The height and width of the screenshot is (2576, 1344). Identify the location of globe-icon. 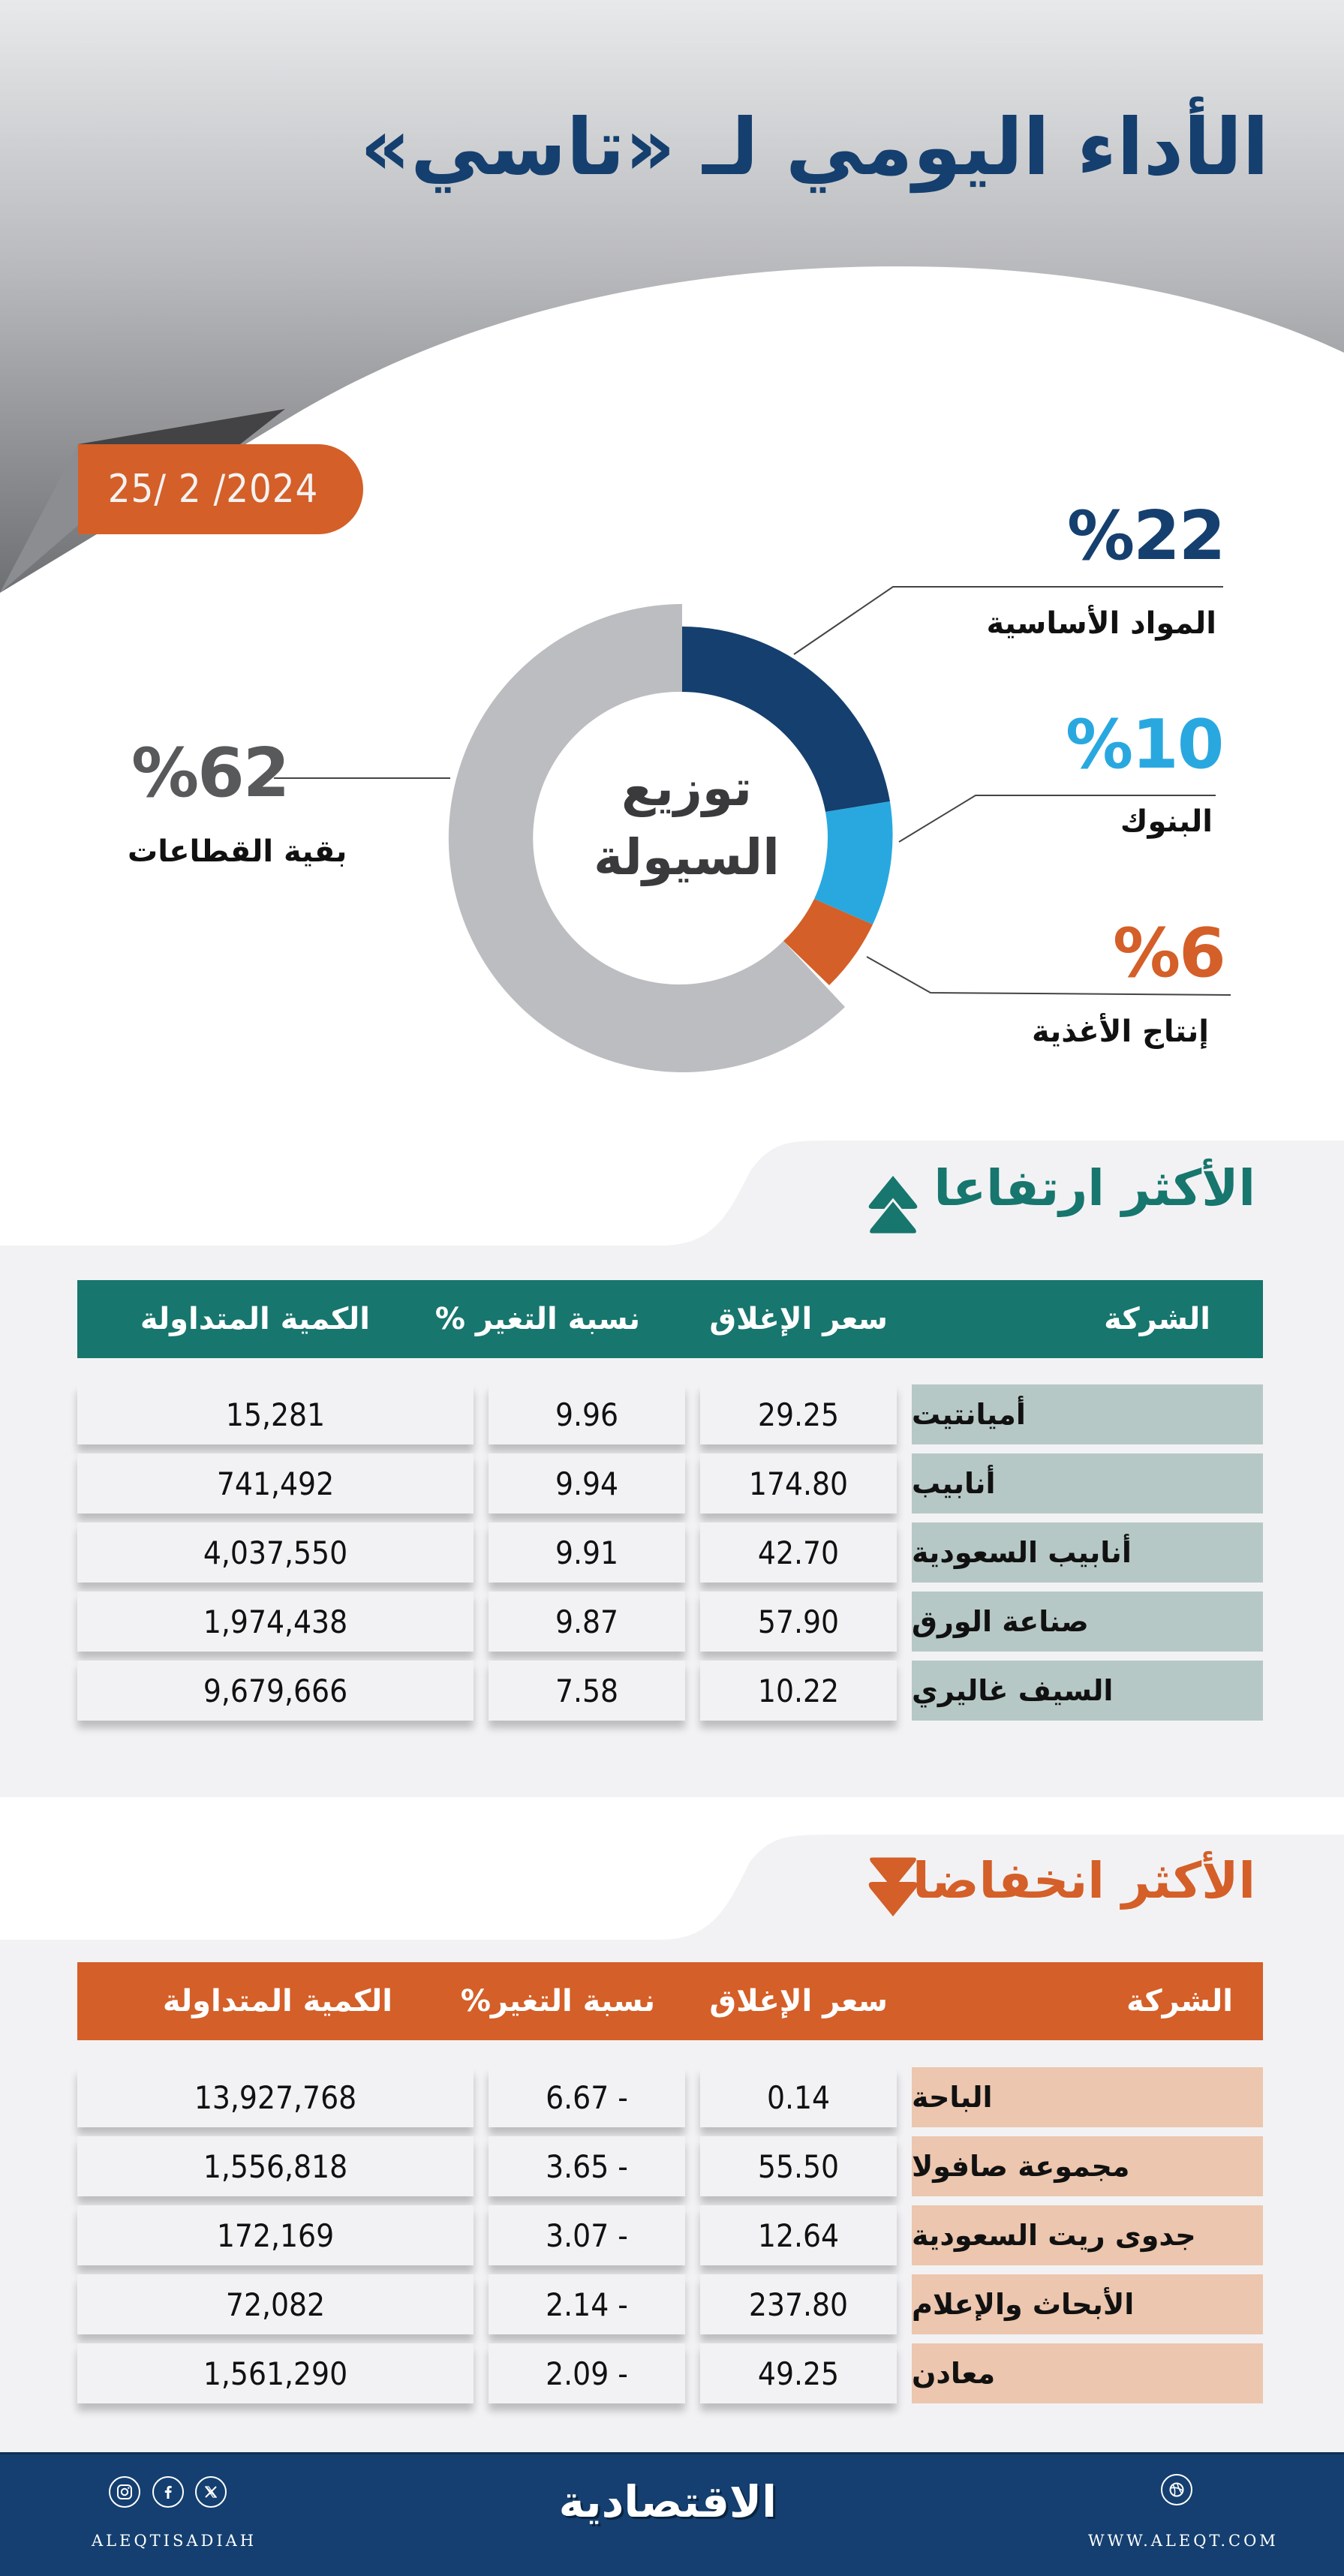
(1176, 2489).